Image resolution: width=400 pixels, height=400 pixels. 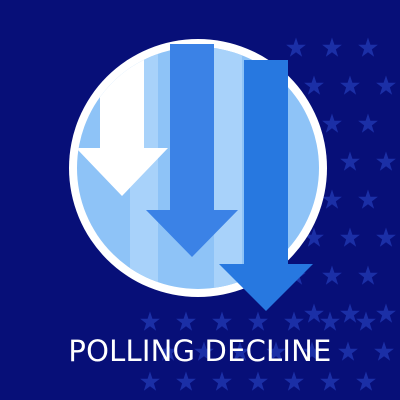 I want to click on caption-text: POLLING DECLINE, so click(x=200, y=351).